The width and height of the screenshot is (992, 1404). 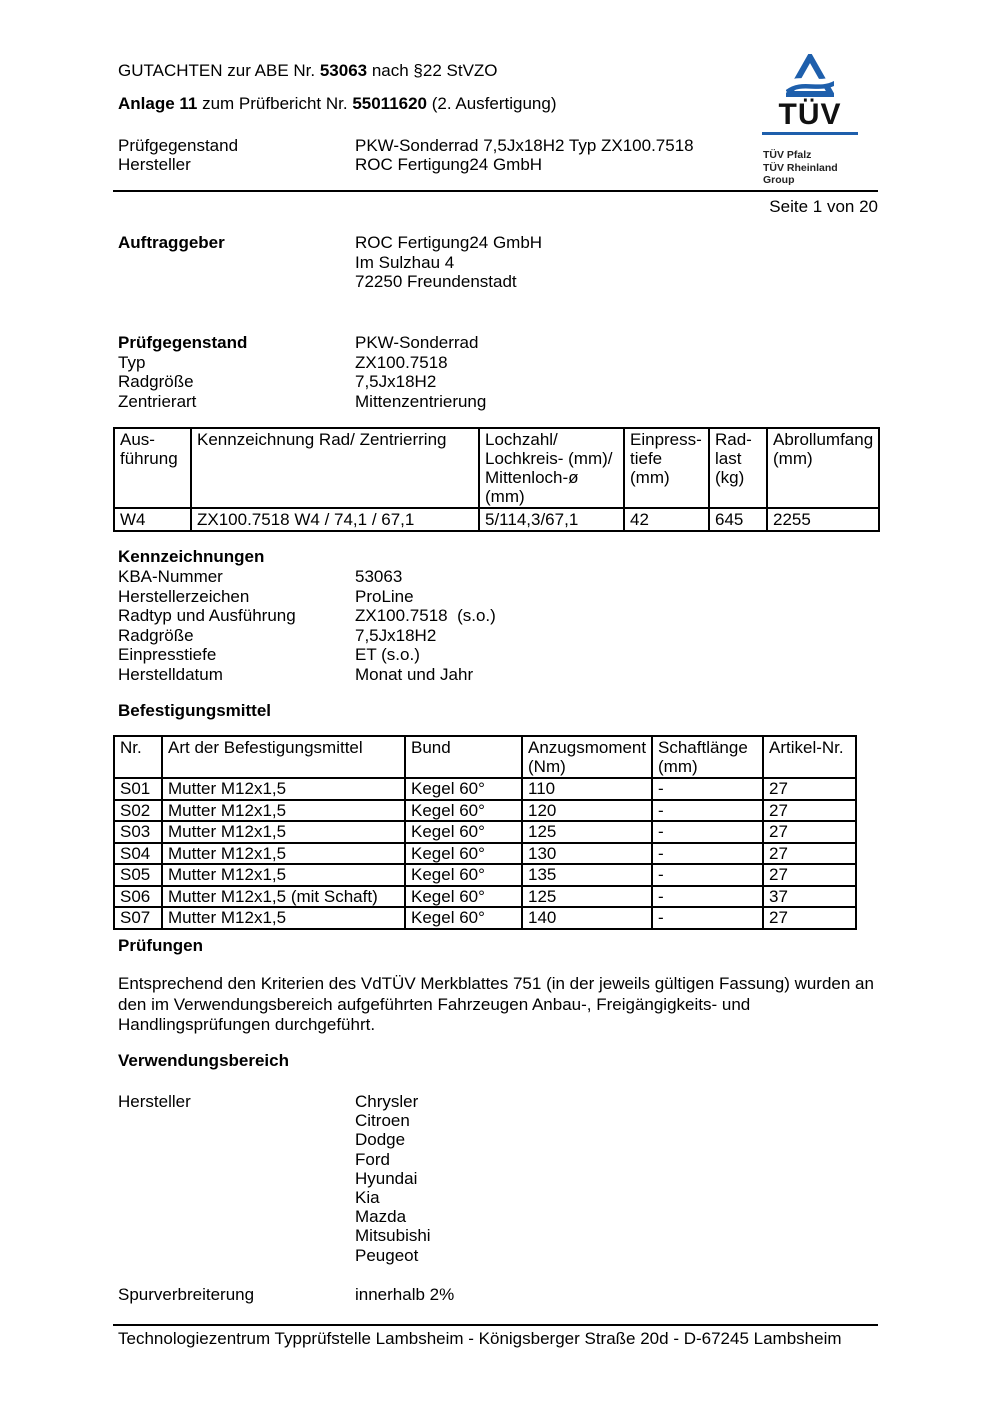 I want to click on s06-nr: S06, so click(x=138, y=896).